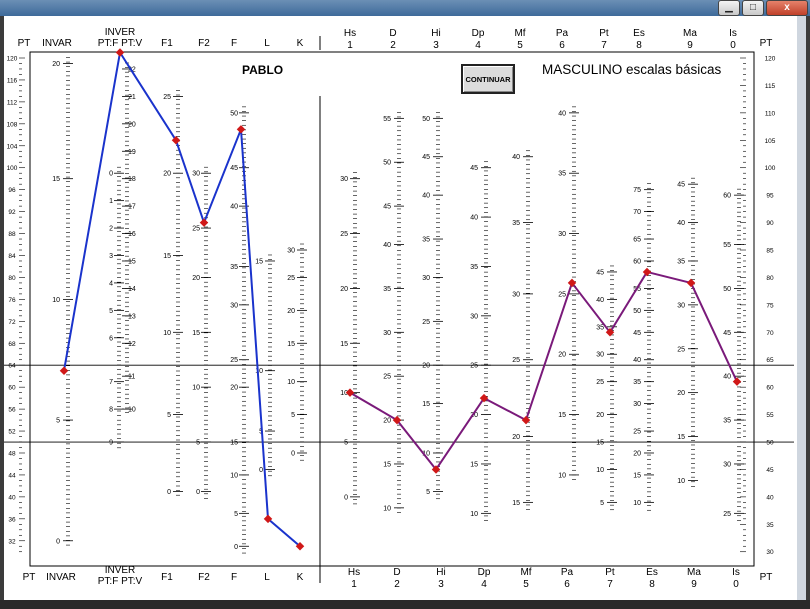 This screenshot has width=810, height=609. Describe the element at coordinates (12, 366) in the screenshot. I see `pt-tick-label-left: 64` at that location.